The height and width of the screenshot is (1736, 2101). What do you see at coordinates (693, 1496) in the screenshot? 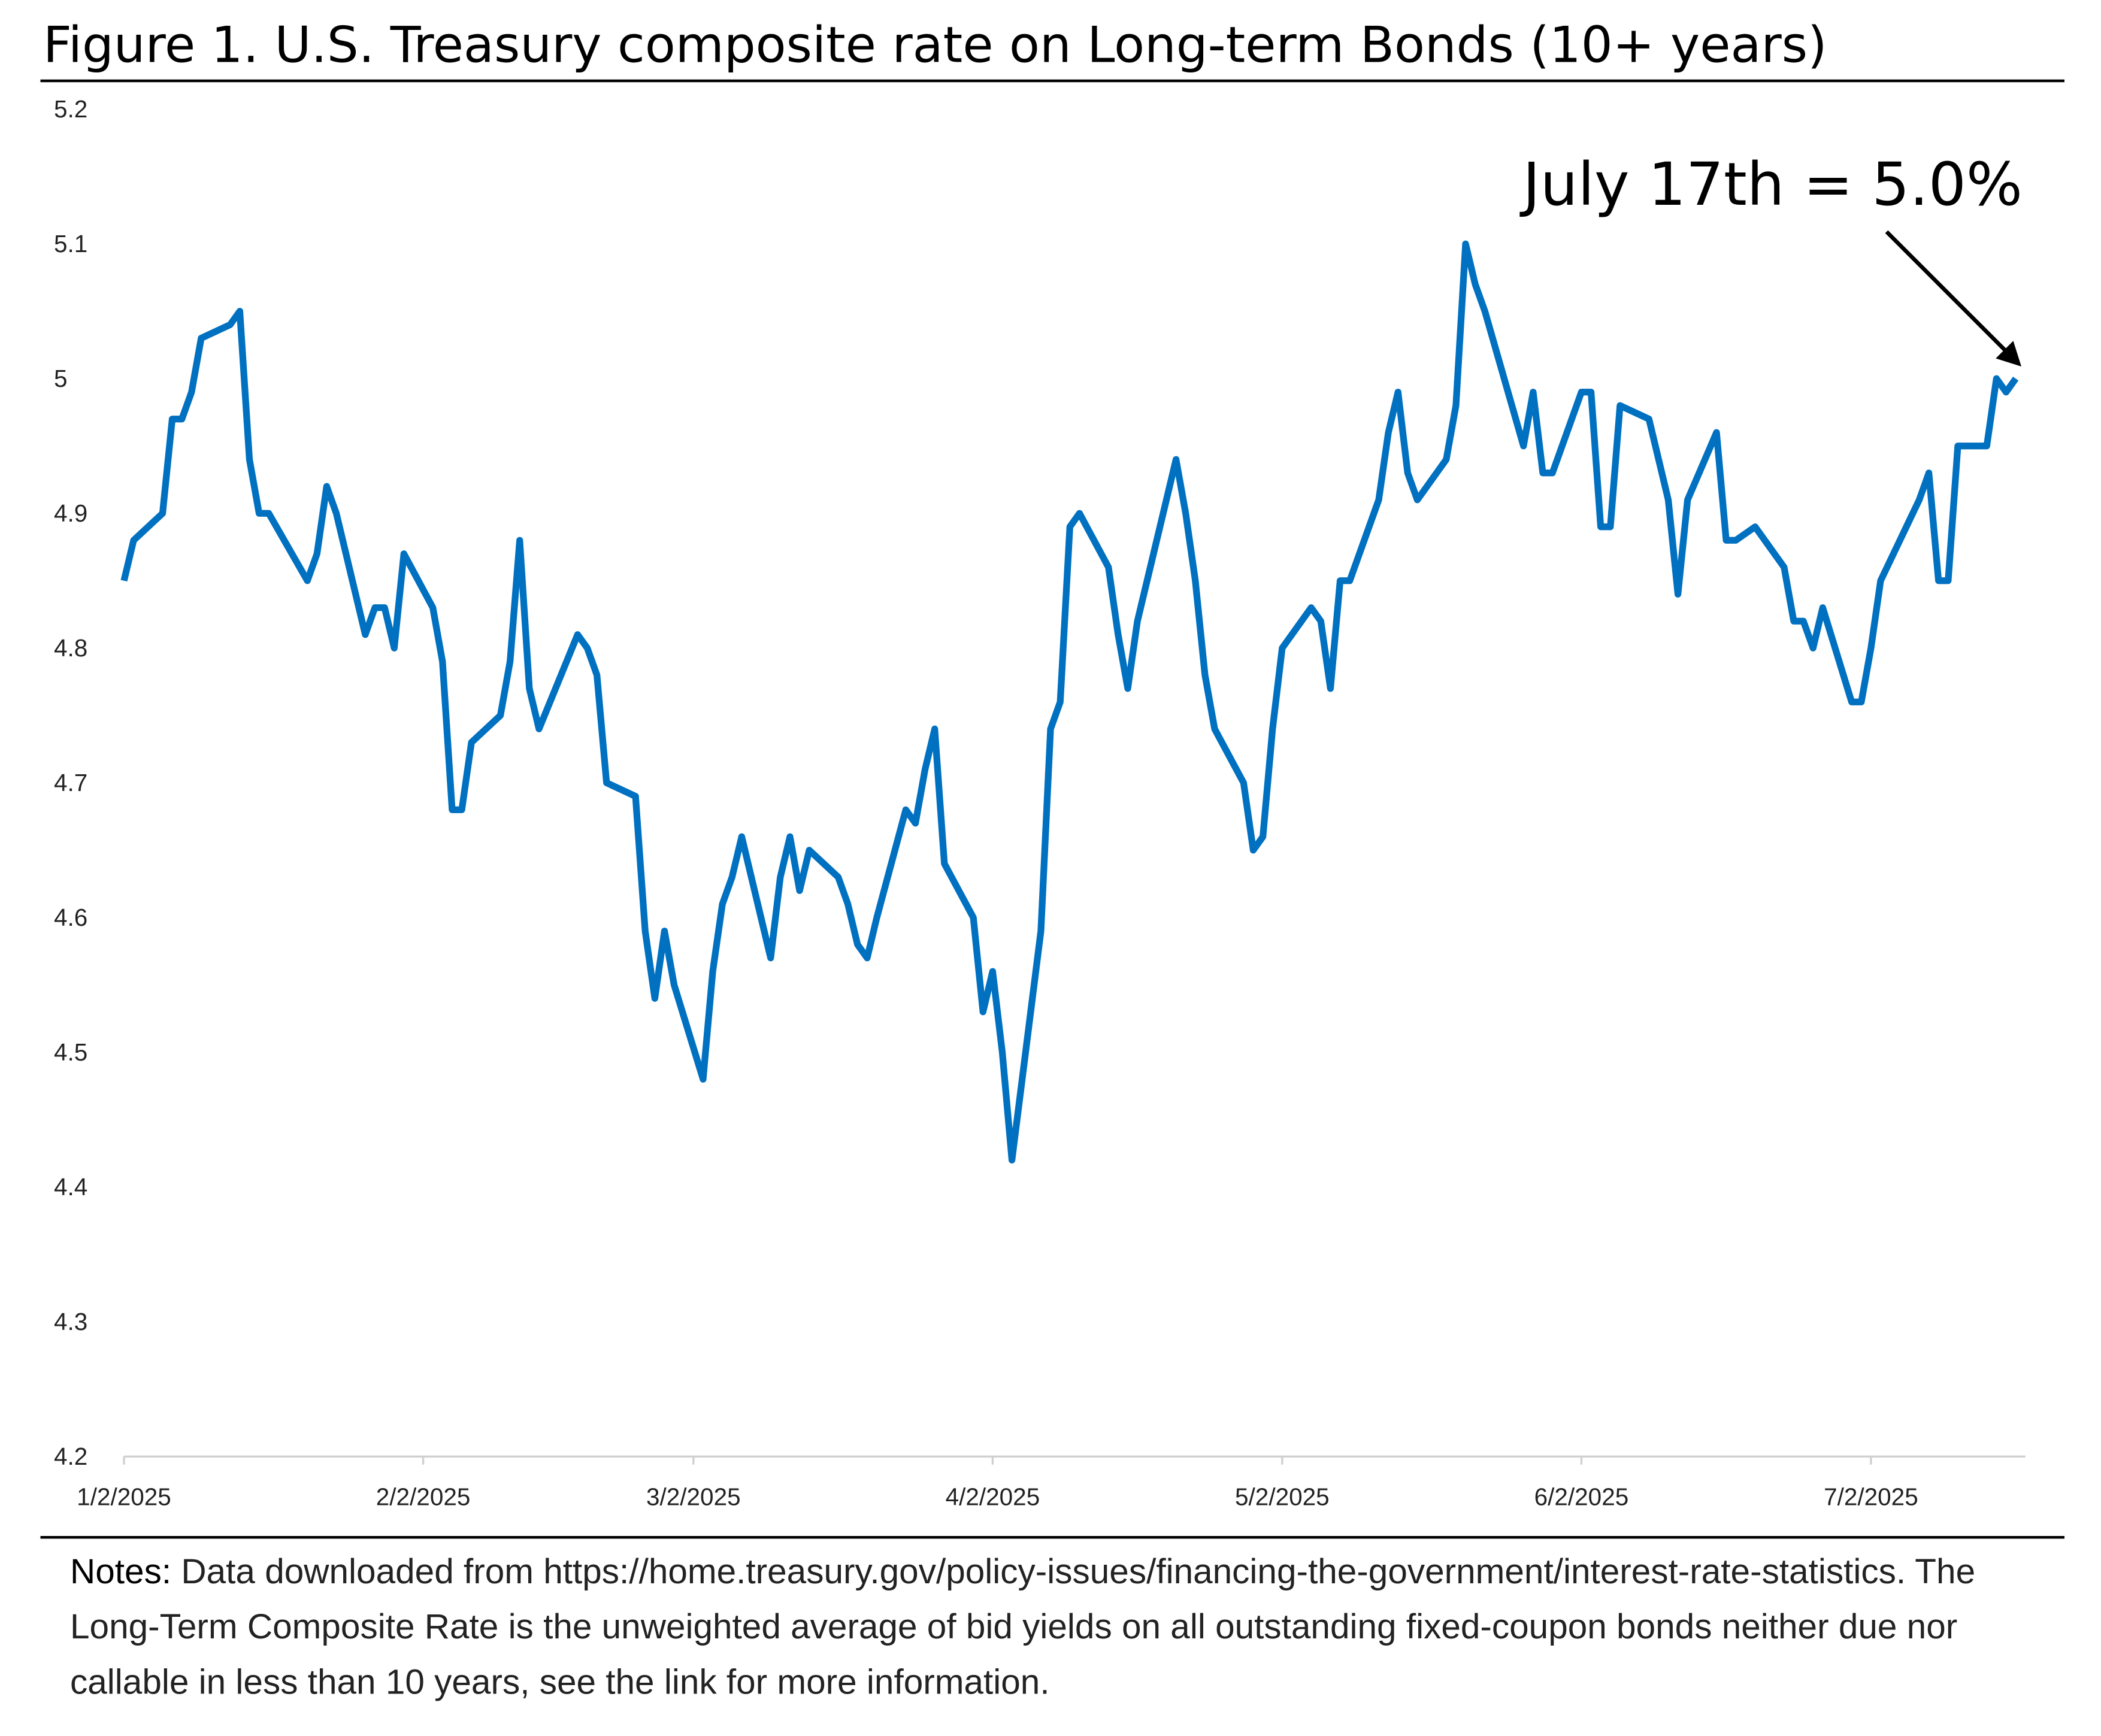
I see `x-tick-label: 3/2/2025` at bounding box center [693, 1496].